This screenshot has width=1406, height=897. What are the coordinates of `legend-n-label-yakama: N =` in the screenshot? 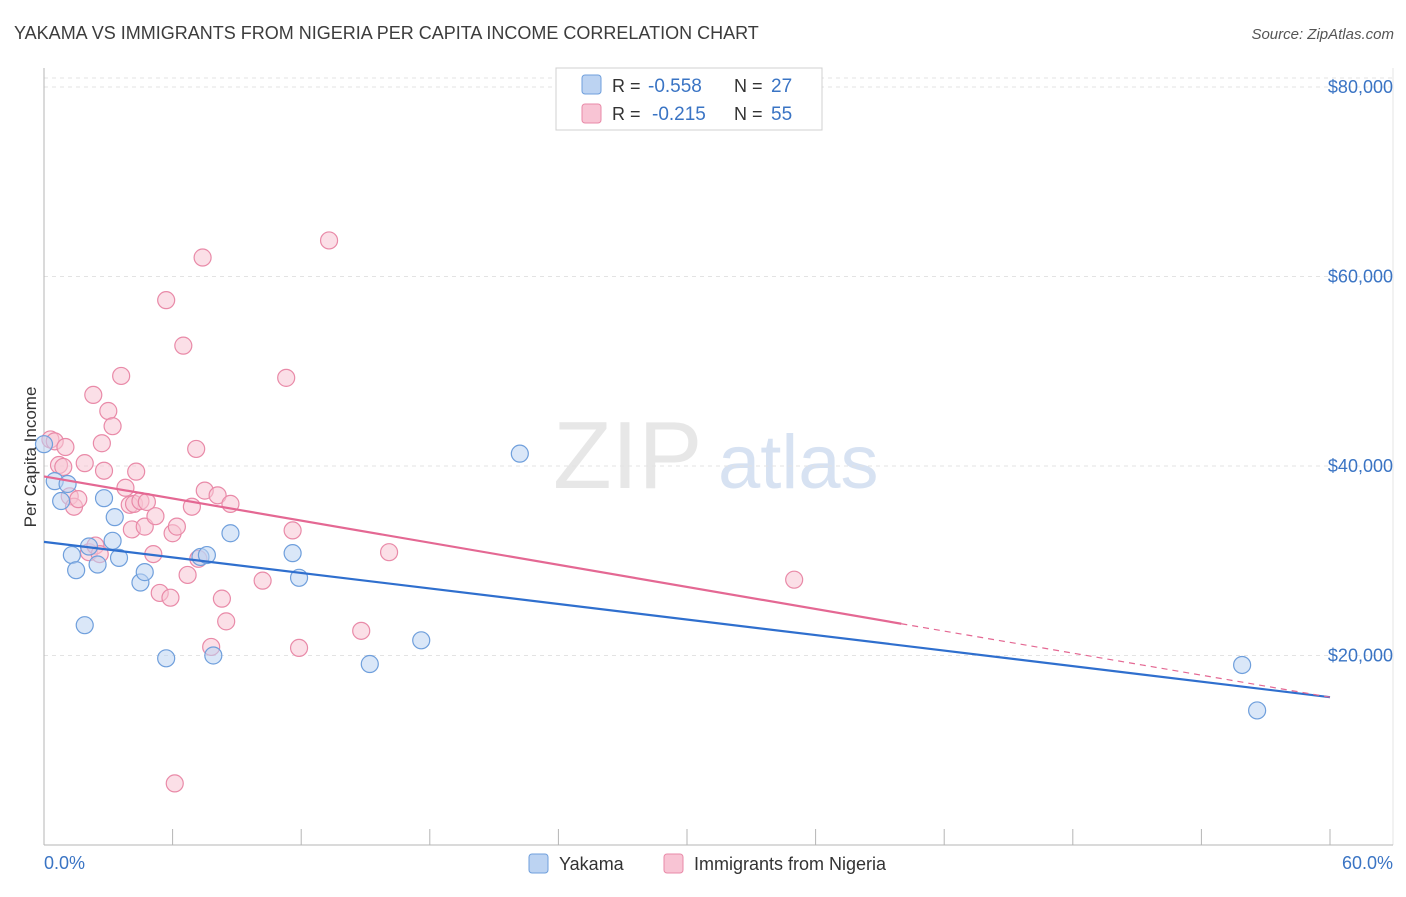 It's located at (748, 86).